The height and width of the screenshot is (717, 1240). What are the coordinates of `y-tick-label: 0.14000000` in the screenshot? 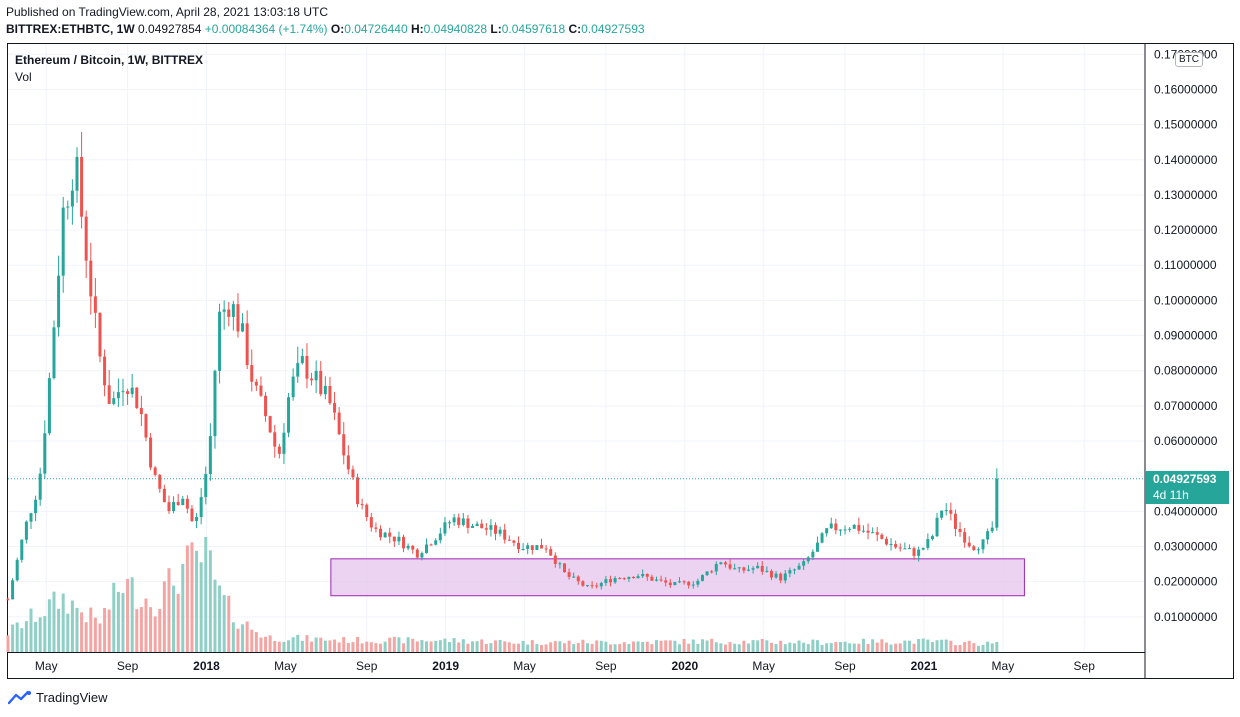 It's located at (1186, 160).